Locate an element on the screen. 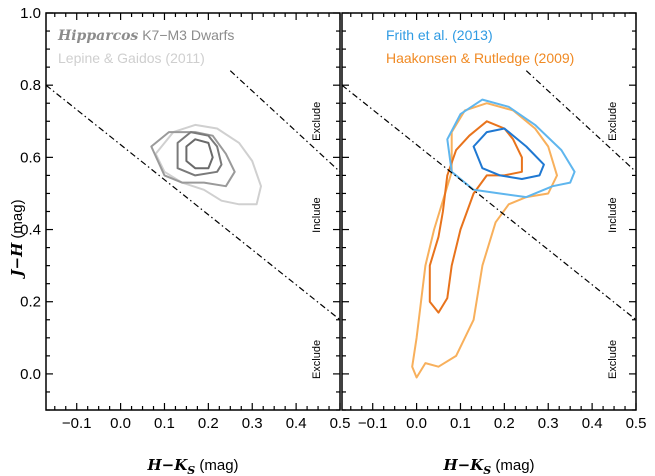 The height and width of the screenshot is (476, 655). left-legend-entry-1: Lepine & Gaidos (2011) is located at coordinates (131, 58).